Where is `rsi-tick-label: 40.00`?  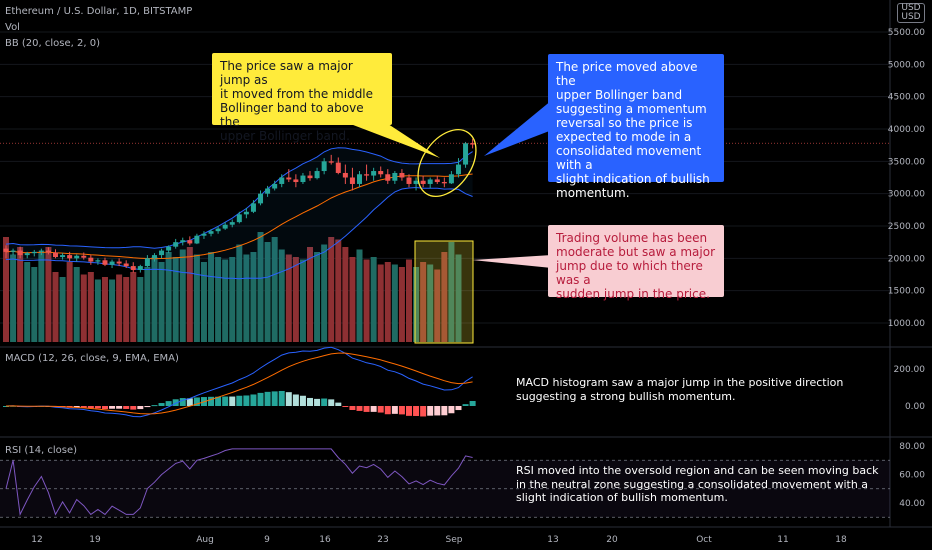 rsi-tick-label: 40.00 is located at coordinates (912, 504).